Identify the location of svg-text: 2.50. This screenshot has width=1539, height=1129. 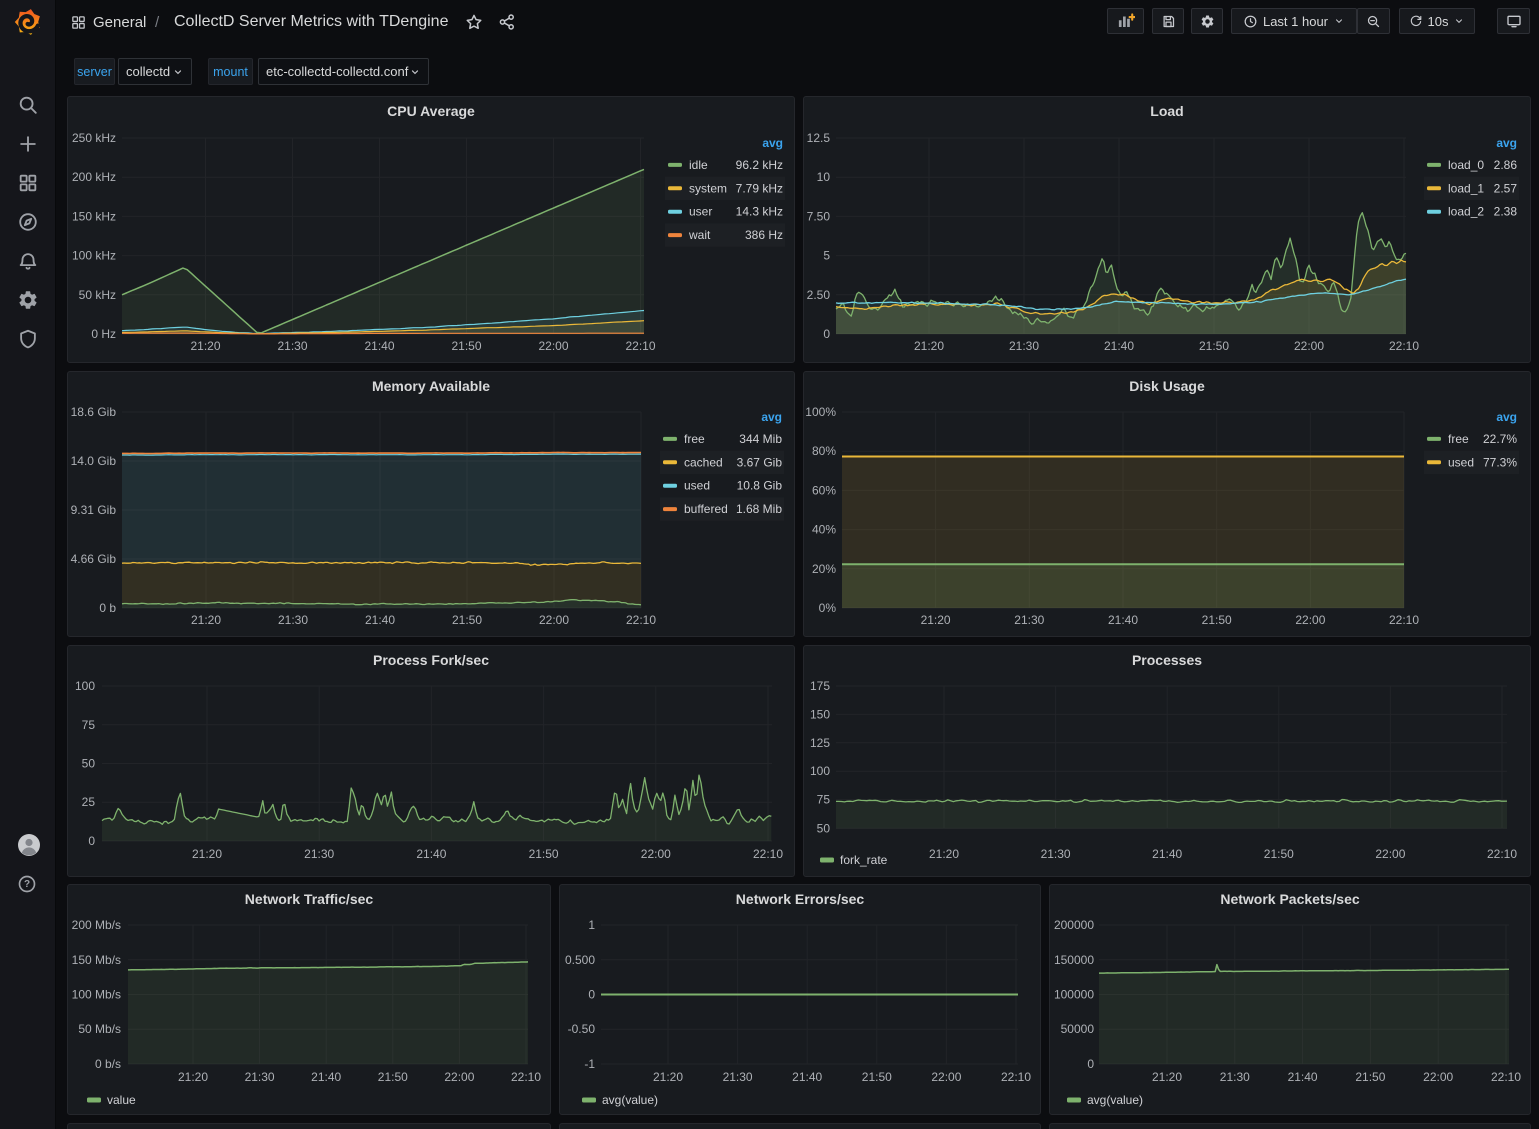
(819, 295).